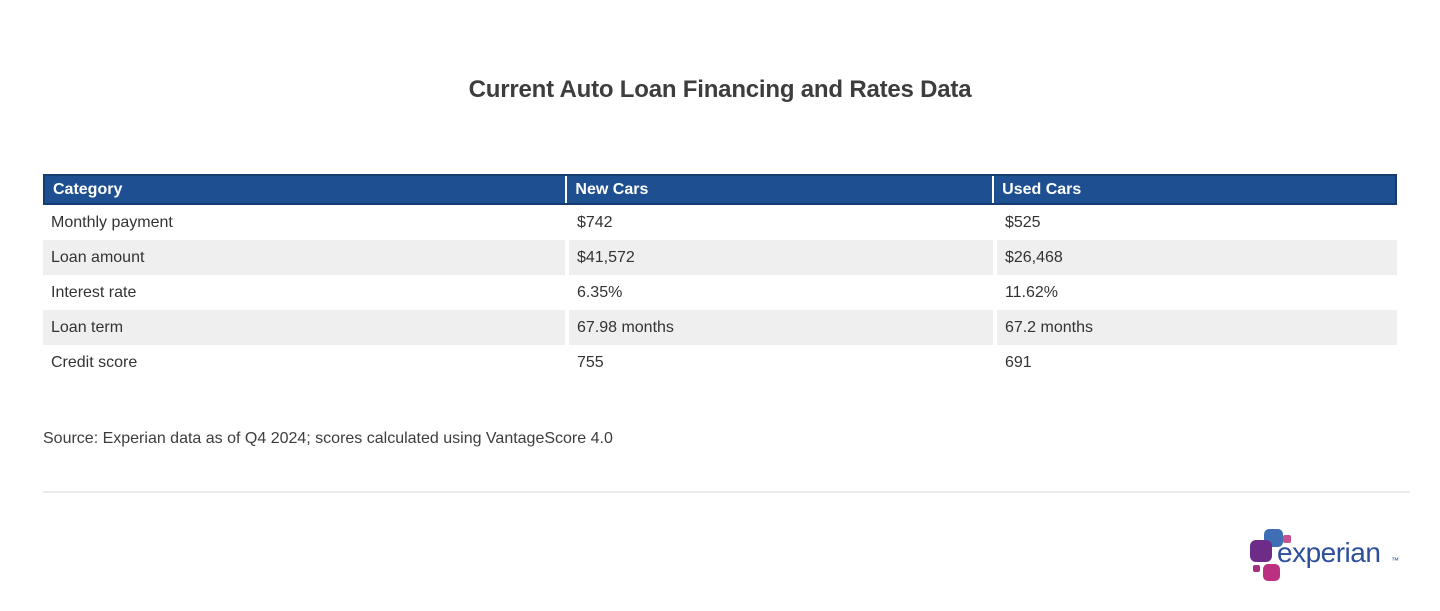  I want to click on experian-logo: experian ™, so click(1323, 555).